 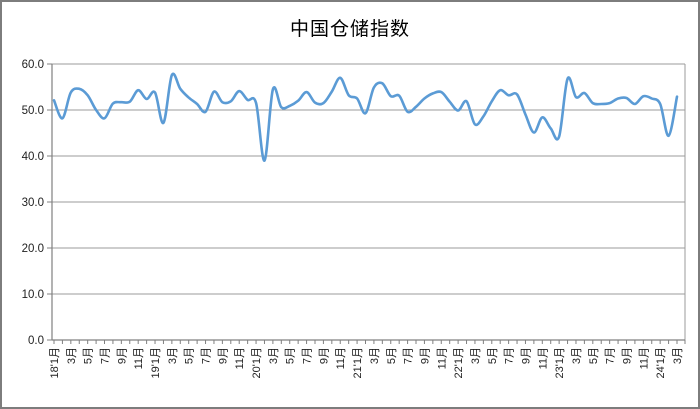 What do you see at coordinates (33, 249) in the screenshot?
I see `y-axis-tick-label: 20.0` at bounding box center [33, 249].